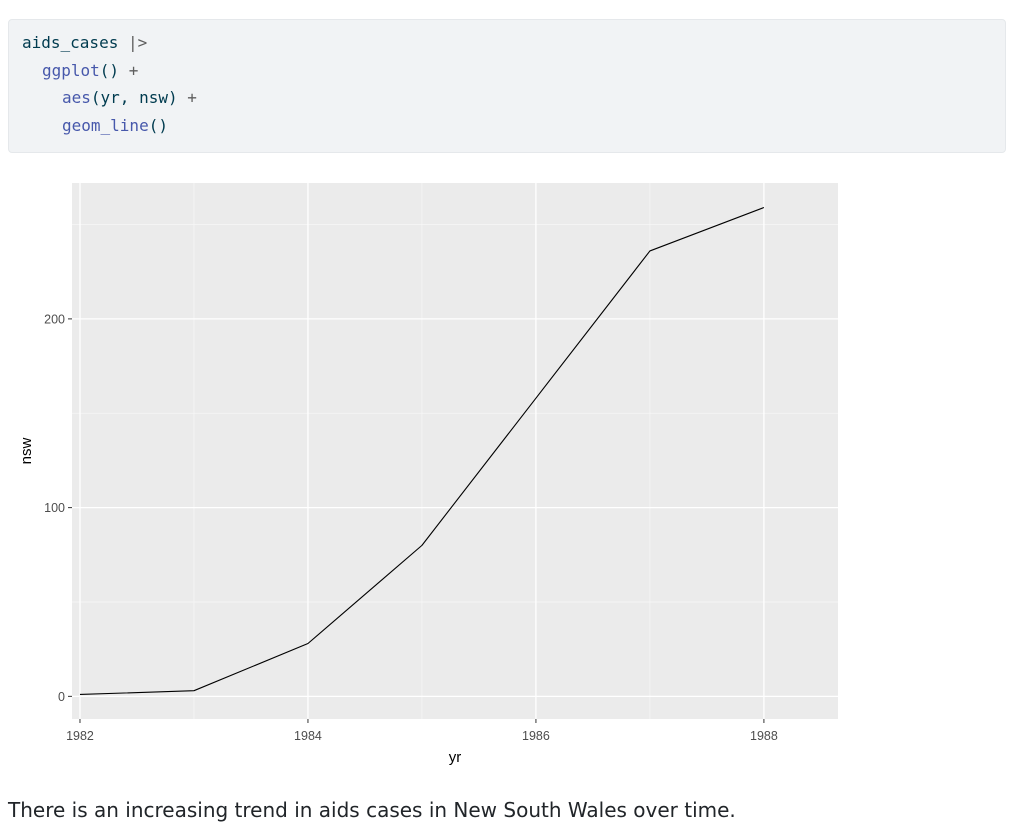 The width and height of the screenshot is (1018, 840). What do you see at coordinates (134, 97) in the screenshot?
I see `code-token: (yr, nsw)` at bounding box center [134, 97].